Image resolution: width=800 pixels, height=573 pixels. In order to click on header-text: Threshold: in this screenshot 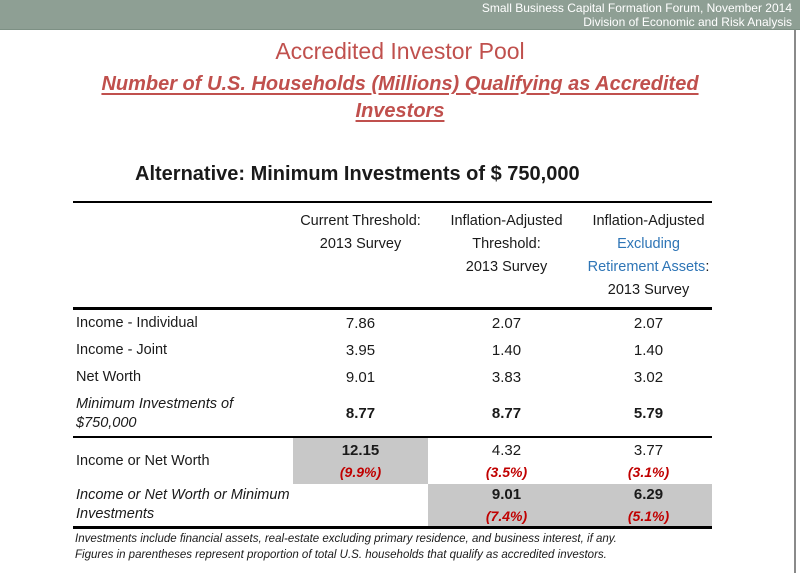, I will do `click(506, 244)`.